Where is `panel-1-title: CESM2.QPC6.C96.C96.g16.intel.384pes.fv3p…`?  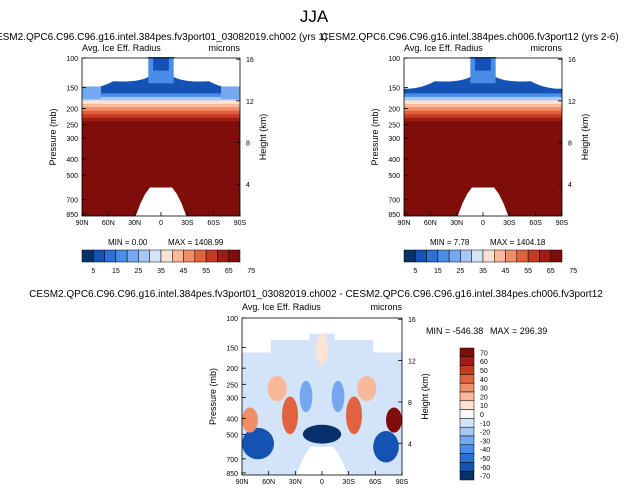 panel-1-title: CESM2.QPC6.C96.C96.g16.intel.384pes.fv3p… is located at coordinates (163, 37).